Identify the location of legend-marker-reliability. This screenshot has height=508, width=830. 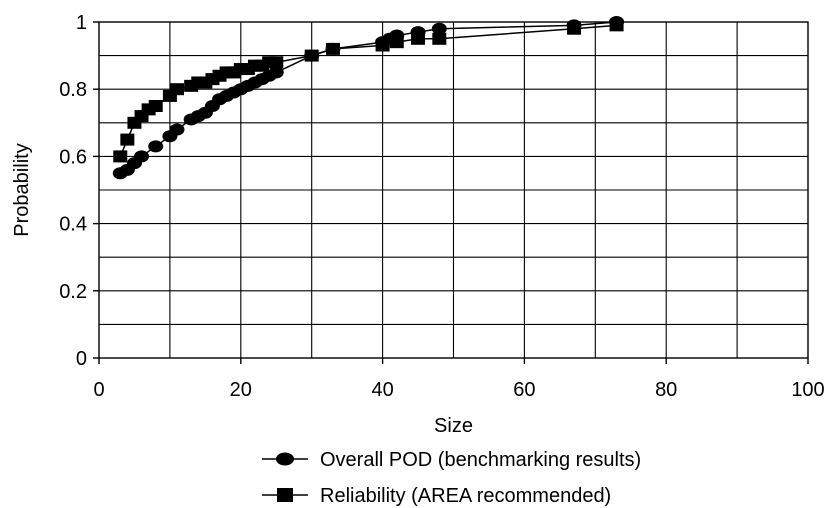
(285, 495).